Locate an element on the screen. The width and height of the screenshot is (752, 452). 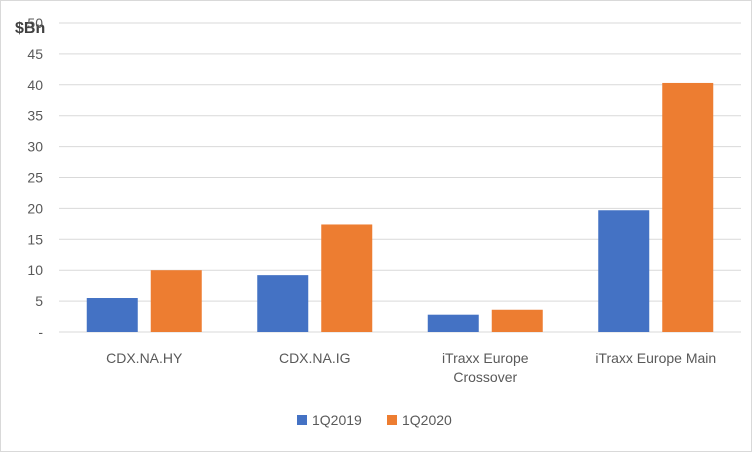
y-axis-ticks: - 5 10 15 20 25 30 35 40 45 50 is located at coordinates (35, 177).